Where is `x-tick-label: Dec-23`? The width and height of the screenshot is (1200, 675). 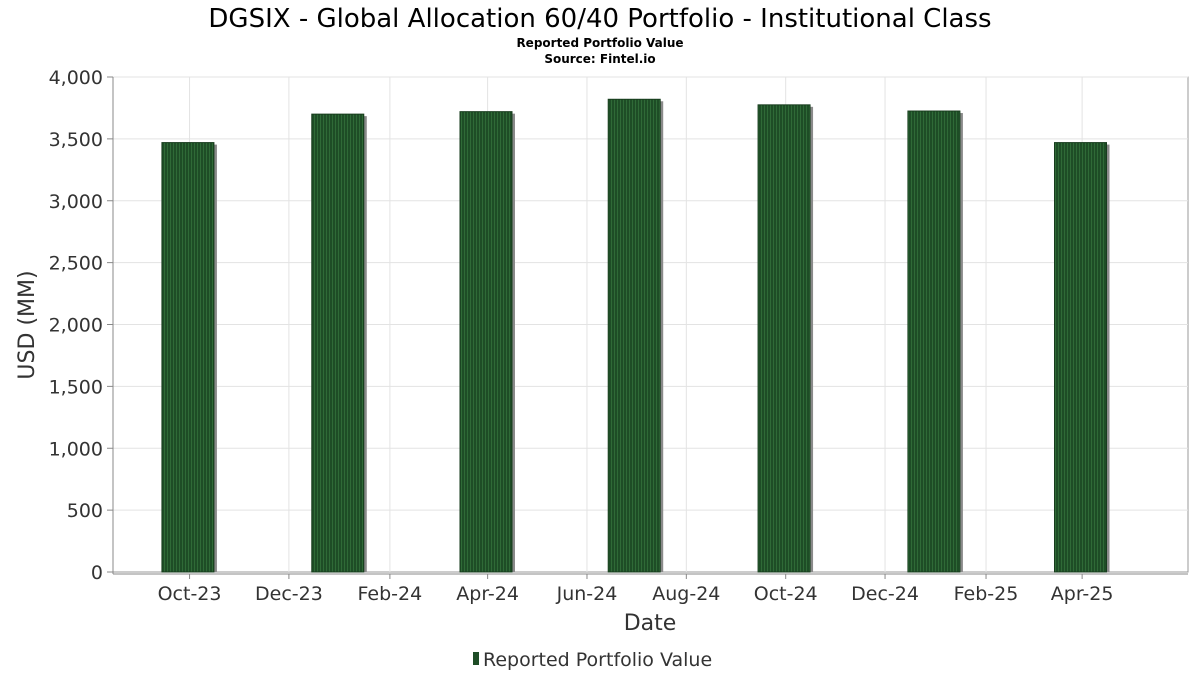
x-tick-label: Dec-23 is located at coordinates (289, 594).